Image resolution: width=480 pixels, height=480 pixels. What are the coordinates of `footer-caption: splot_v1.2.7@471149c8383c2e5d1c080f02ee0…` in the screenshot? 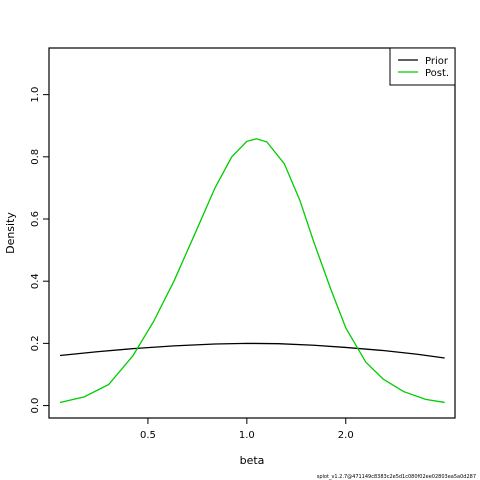 It's located at (396, 477).